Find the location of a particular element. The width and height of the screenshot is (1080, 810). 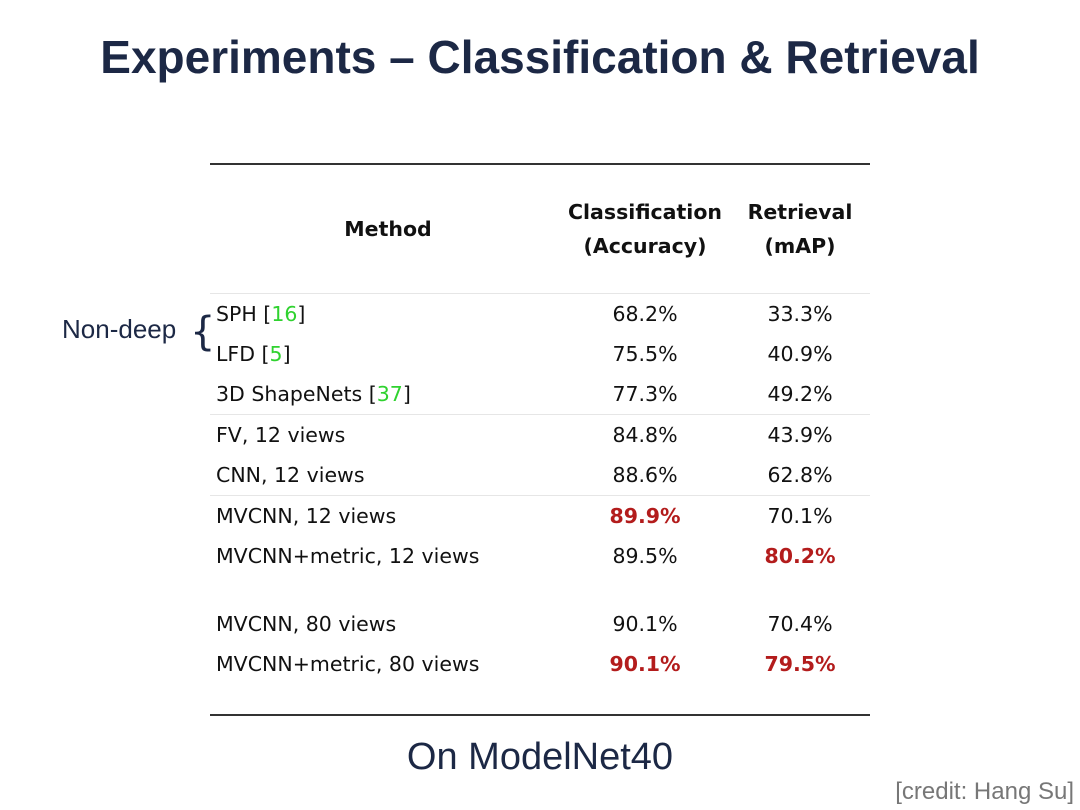

table-row: MVCNN, 12 views 89.9% 70.1% is located at coordinates (540, 516).